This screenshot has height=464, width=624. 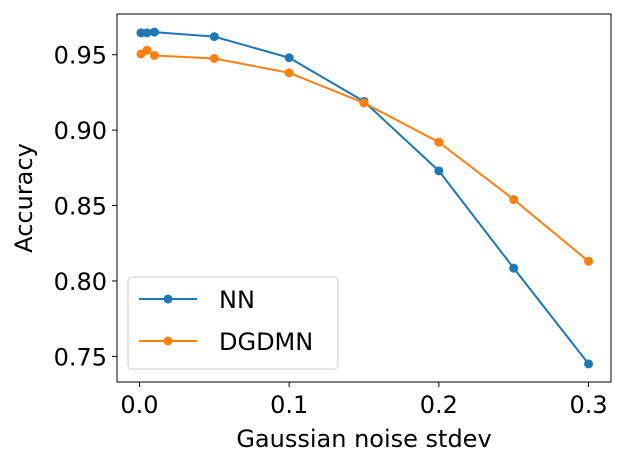 What do you see at coordinates (139, 405) in the screenshot?
I see `x-tick-label: 0.0` at bounding box center [139, 405].